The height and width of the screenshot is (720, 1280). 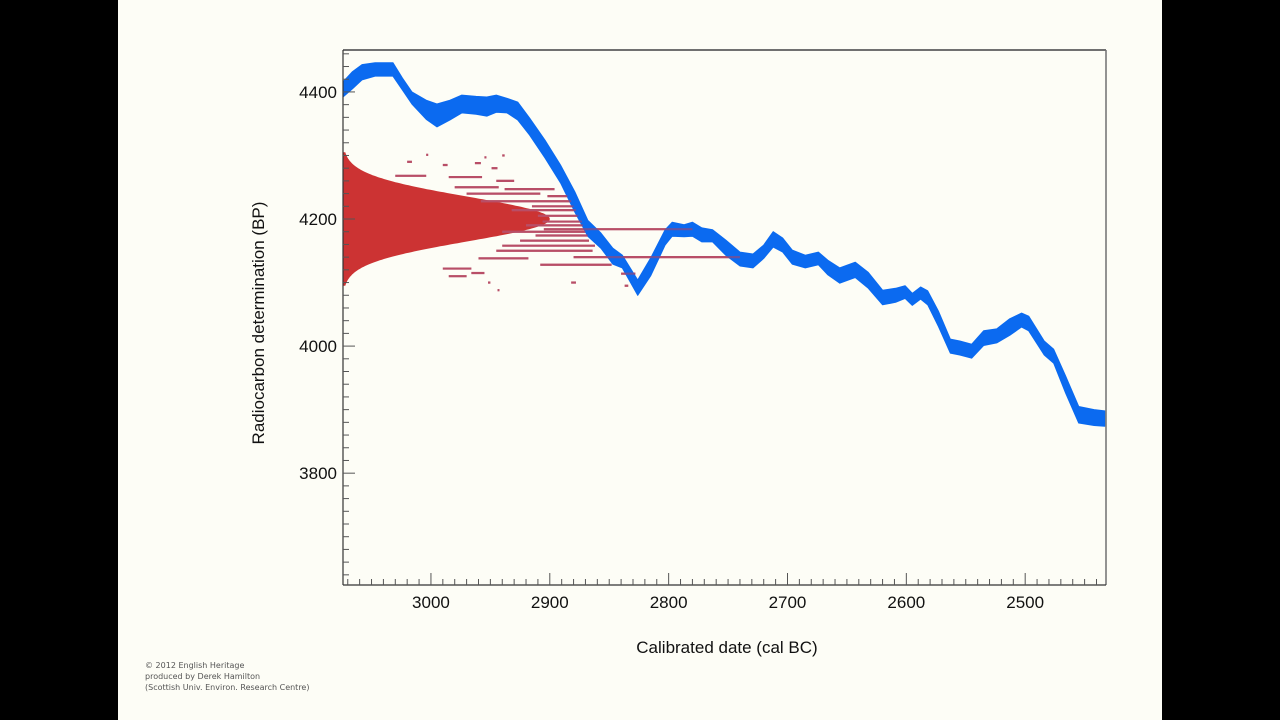 What do you see at coordinates (318, 219) in the screenshot?
I see `y-tick-label: 4200` at bounding box center [318, 219].